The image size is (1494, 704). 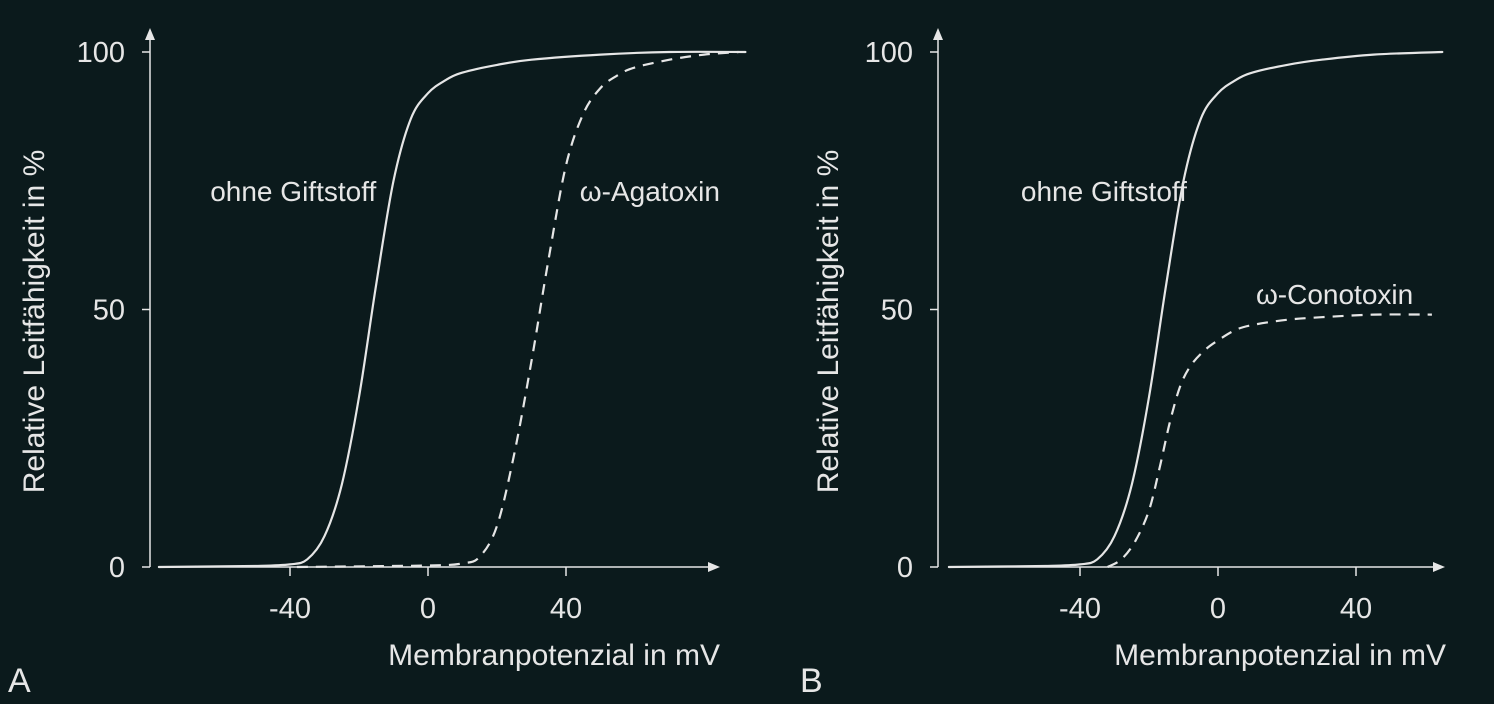 What do you see at coordinates (1269, 440) in the screenshot?
I see `series-line-toxin` at bounding box center [1269, 440].